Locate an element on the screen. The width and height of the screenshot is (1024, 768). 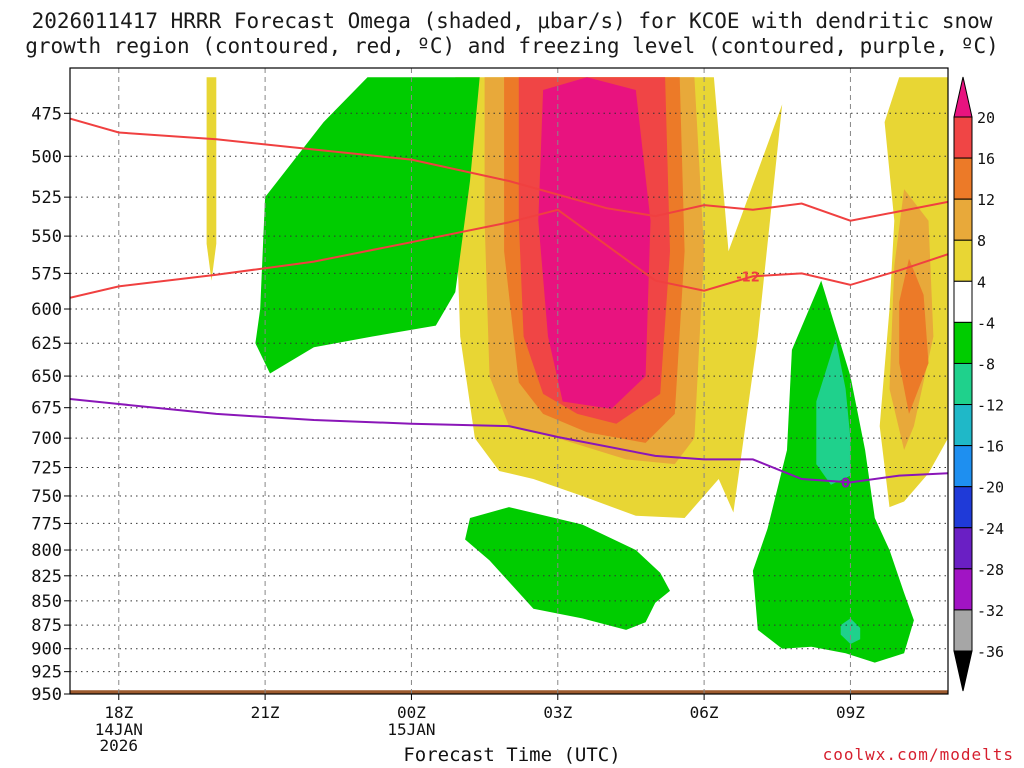
x-tick-label-18Z: 18Z is located at coordinates (118, 712).